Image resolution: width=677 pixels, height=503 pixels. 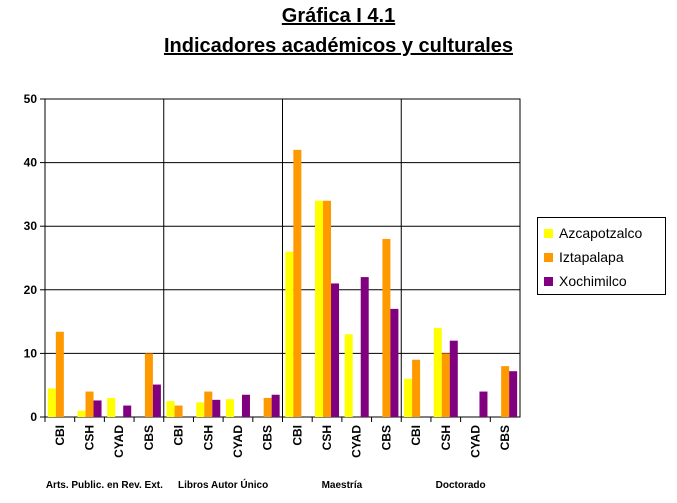 What do you see at coordinates (31, 163) in the screenshot?
I see `y-tick-label: 40` at bounding box center [31, 163].